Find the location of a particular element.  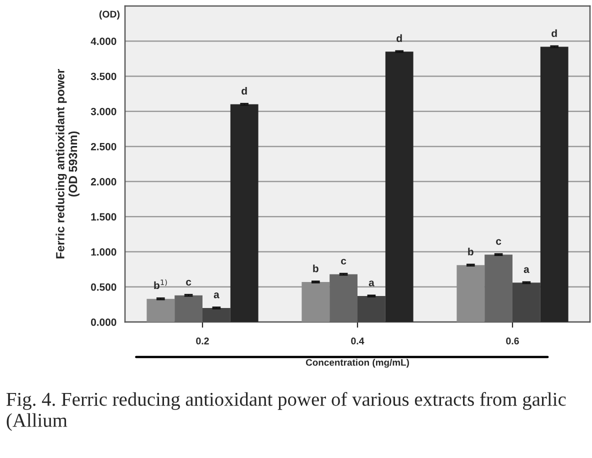

y-tick-label: 3.000 is located at coordinates (103, 112).